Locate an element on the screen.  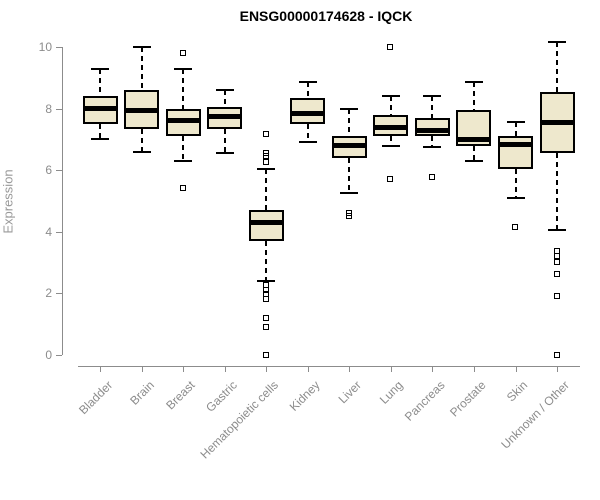
y-axis-line is located at coordinates (62, 201).